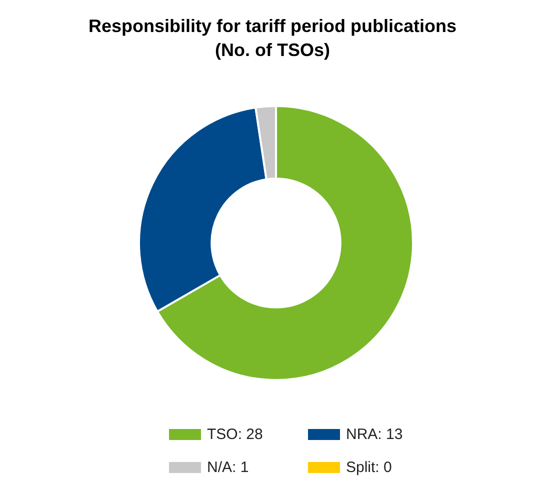  I want to click on legend-label: Split: 0, so click(369, 467).